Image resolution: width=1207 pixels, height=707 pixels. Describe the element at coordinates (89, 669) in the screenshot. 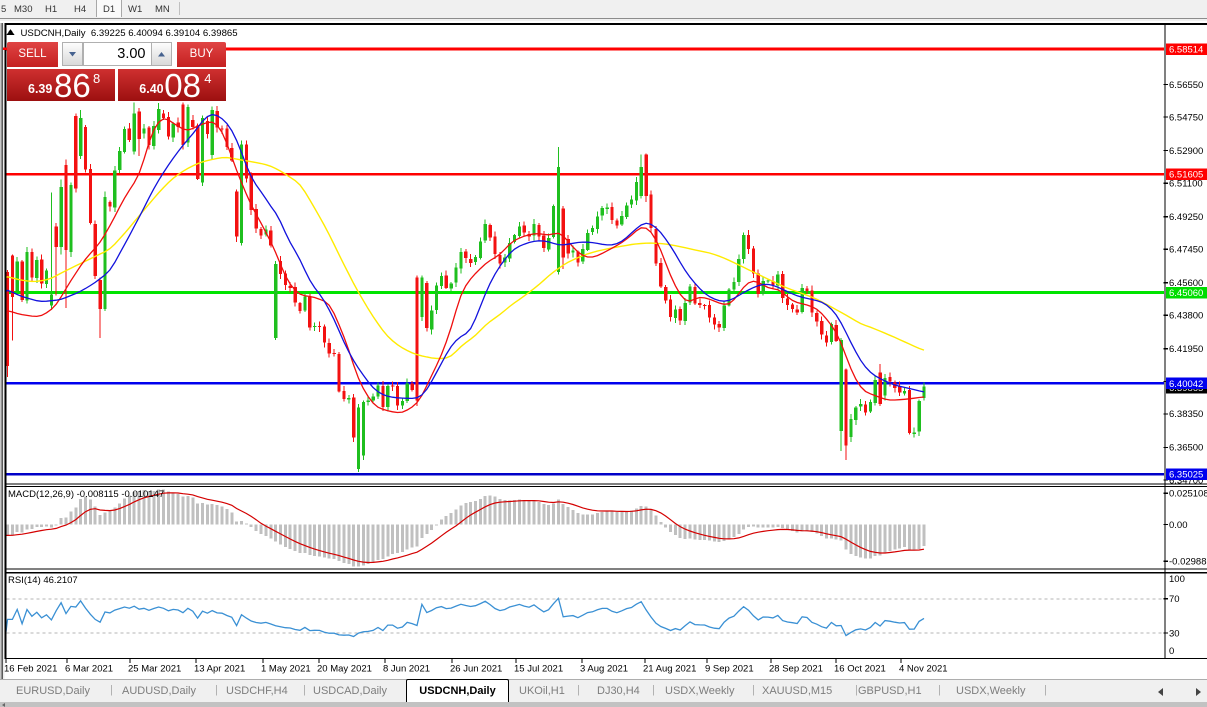

I see `svg-text: 6 Mar 2021` at that location.